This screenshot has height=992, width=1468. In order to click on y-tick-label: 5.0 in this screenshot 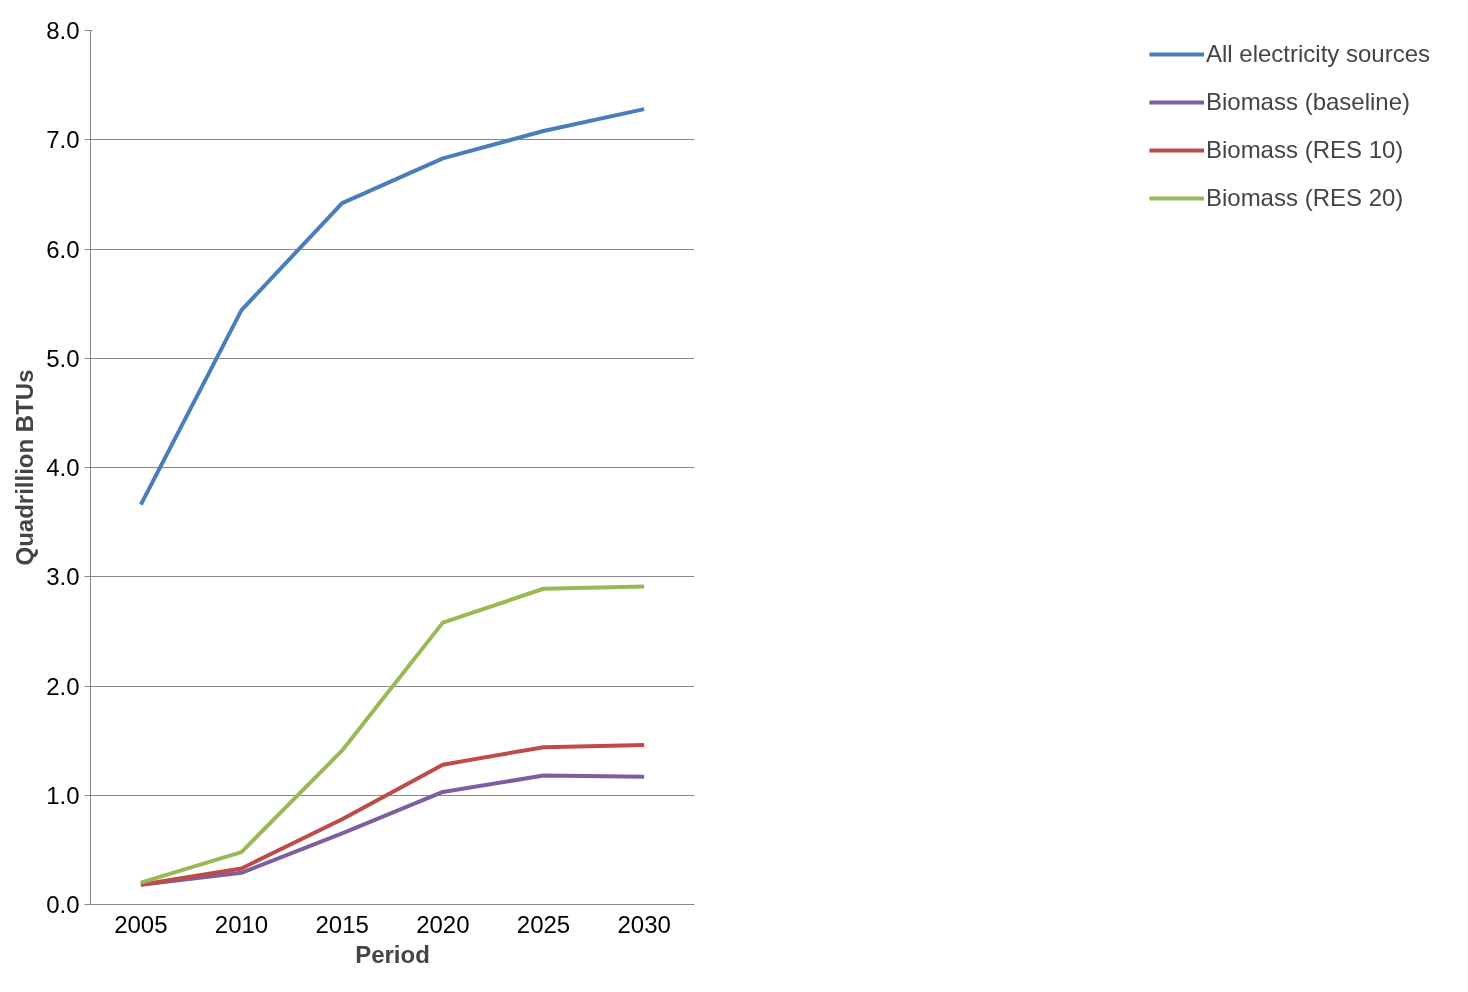, I will do `click(63, 358)`.